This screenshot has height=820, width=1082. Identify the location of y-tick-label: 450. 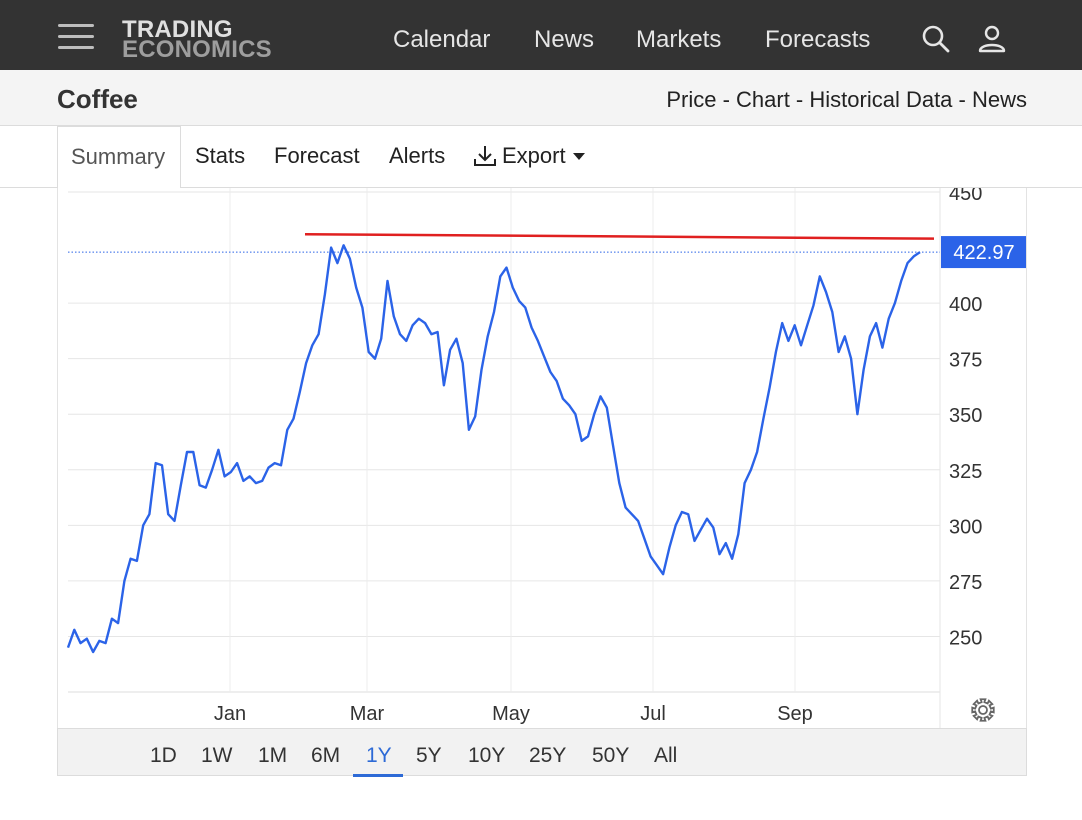
(965, 196).